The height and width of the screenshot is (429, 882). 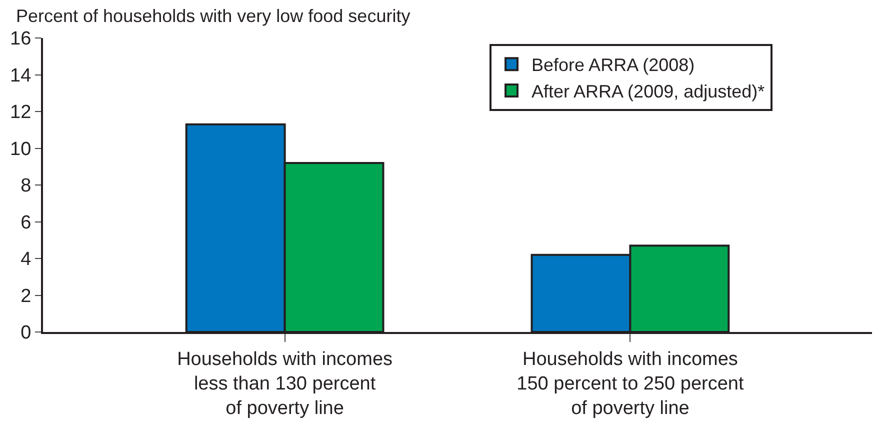 What do you see at coordinates (26, 223) in the screenshot?
I see `y-tick-label: 6` at bounding box center [26, 223].